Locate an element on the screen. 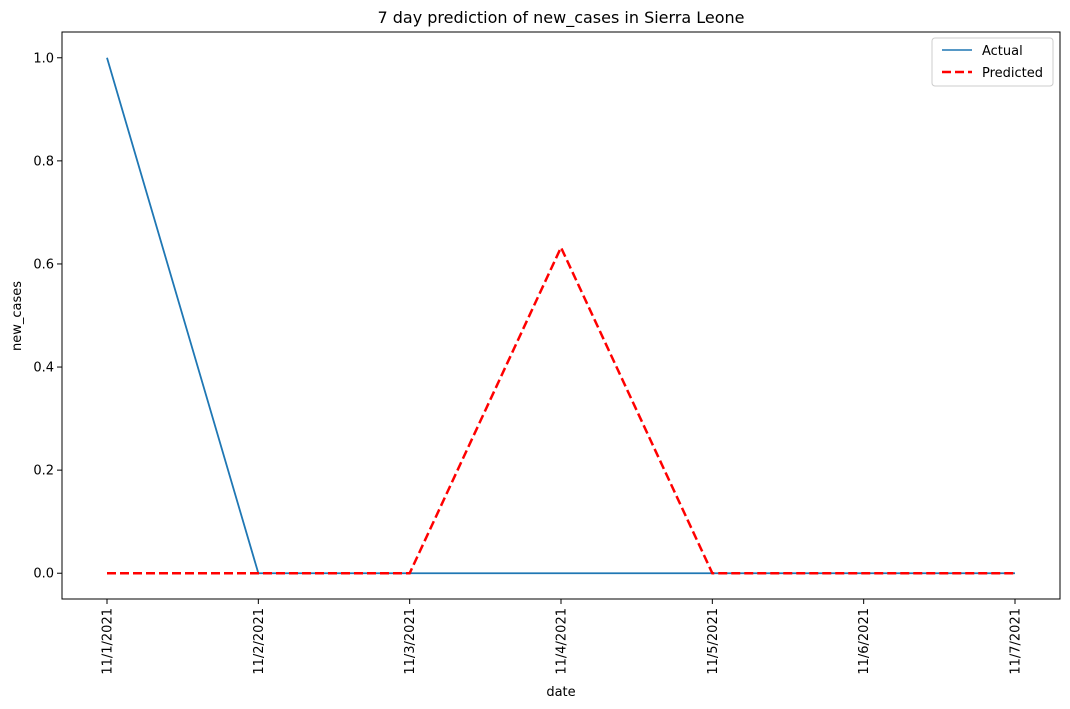 The image size is (1070, 709). y-tick-label: 0.6 is located at coordinates (43, 264).